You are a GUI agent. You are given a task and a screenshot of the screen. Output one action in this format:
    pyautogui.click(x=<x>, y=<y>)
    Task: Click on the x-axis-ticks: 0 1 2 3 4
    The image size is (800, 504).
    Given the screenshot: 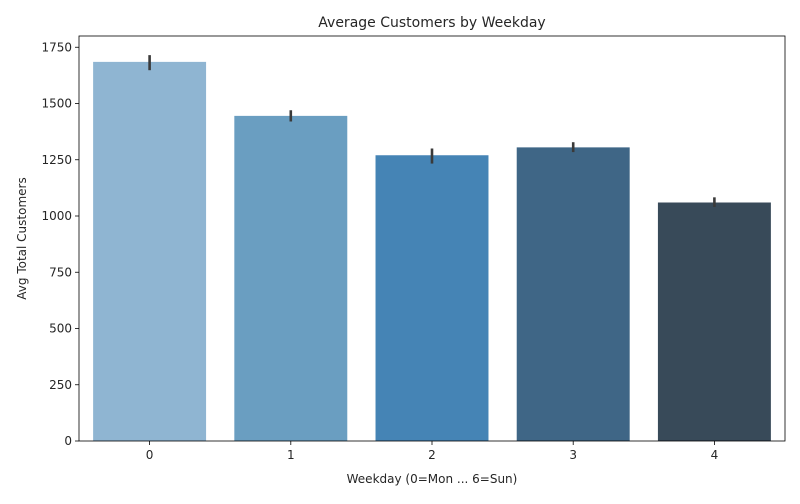 What is the action you would take?
    pyautogui.click(x=432, y=451)
    